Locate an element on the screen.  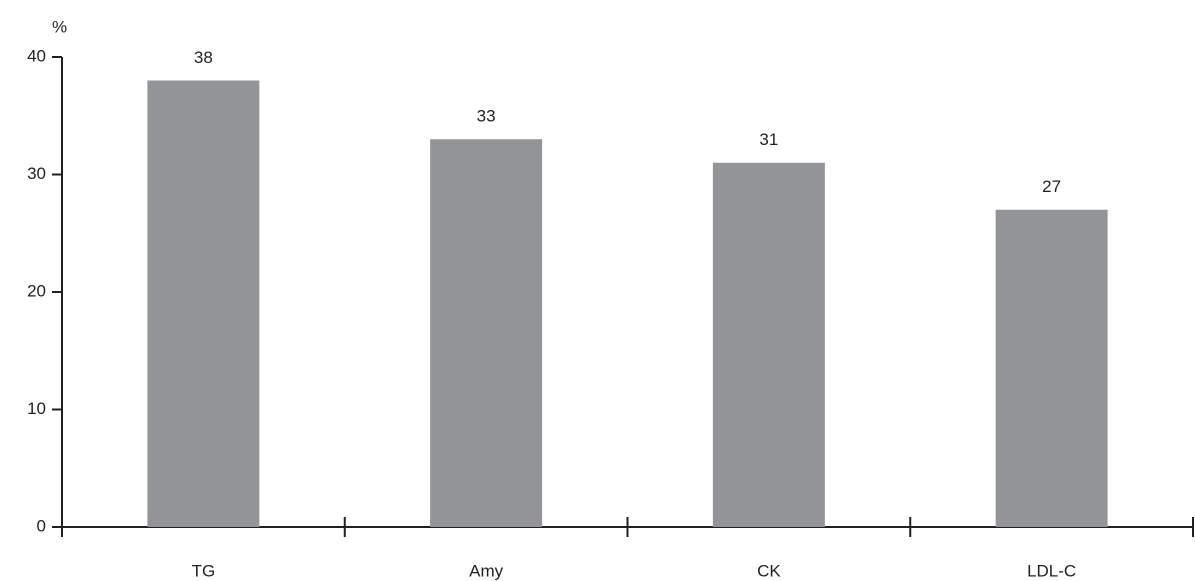
y-axis-label: % is located at coordinates (59, 26).